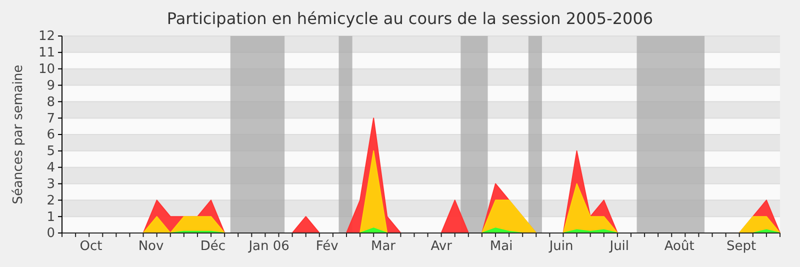  Describe the element at coordinates (46, 53) in the screenshot. I see `y-tick-label: 11` at that location.